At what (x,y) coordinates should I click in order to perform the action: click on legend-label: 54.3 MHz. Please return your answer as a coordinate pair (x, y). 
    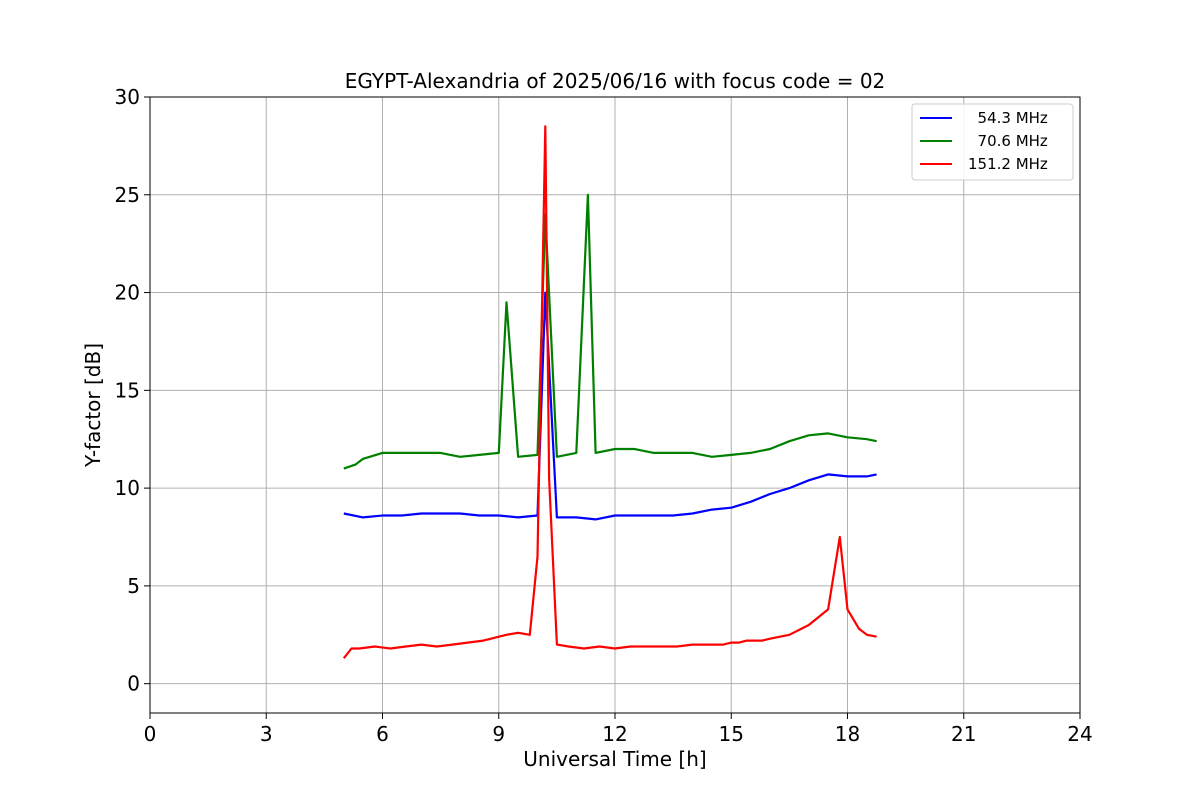
    Looking at the image, I should click on (1008, 118).